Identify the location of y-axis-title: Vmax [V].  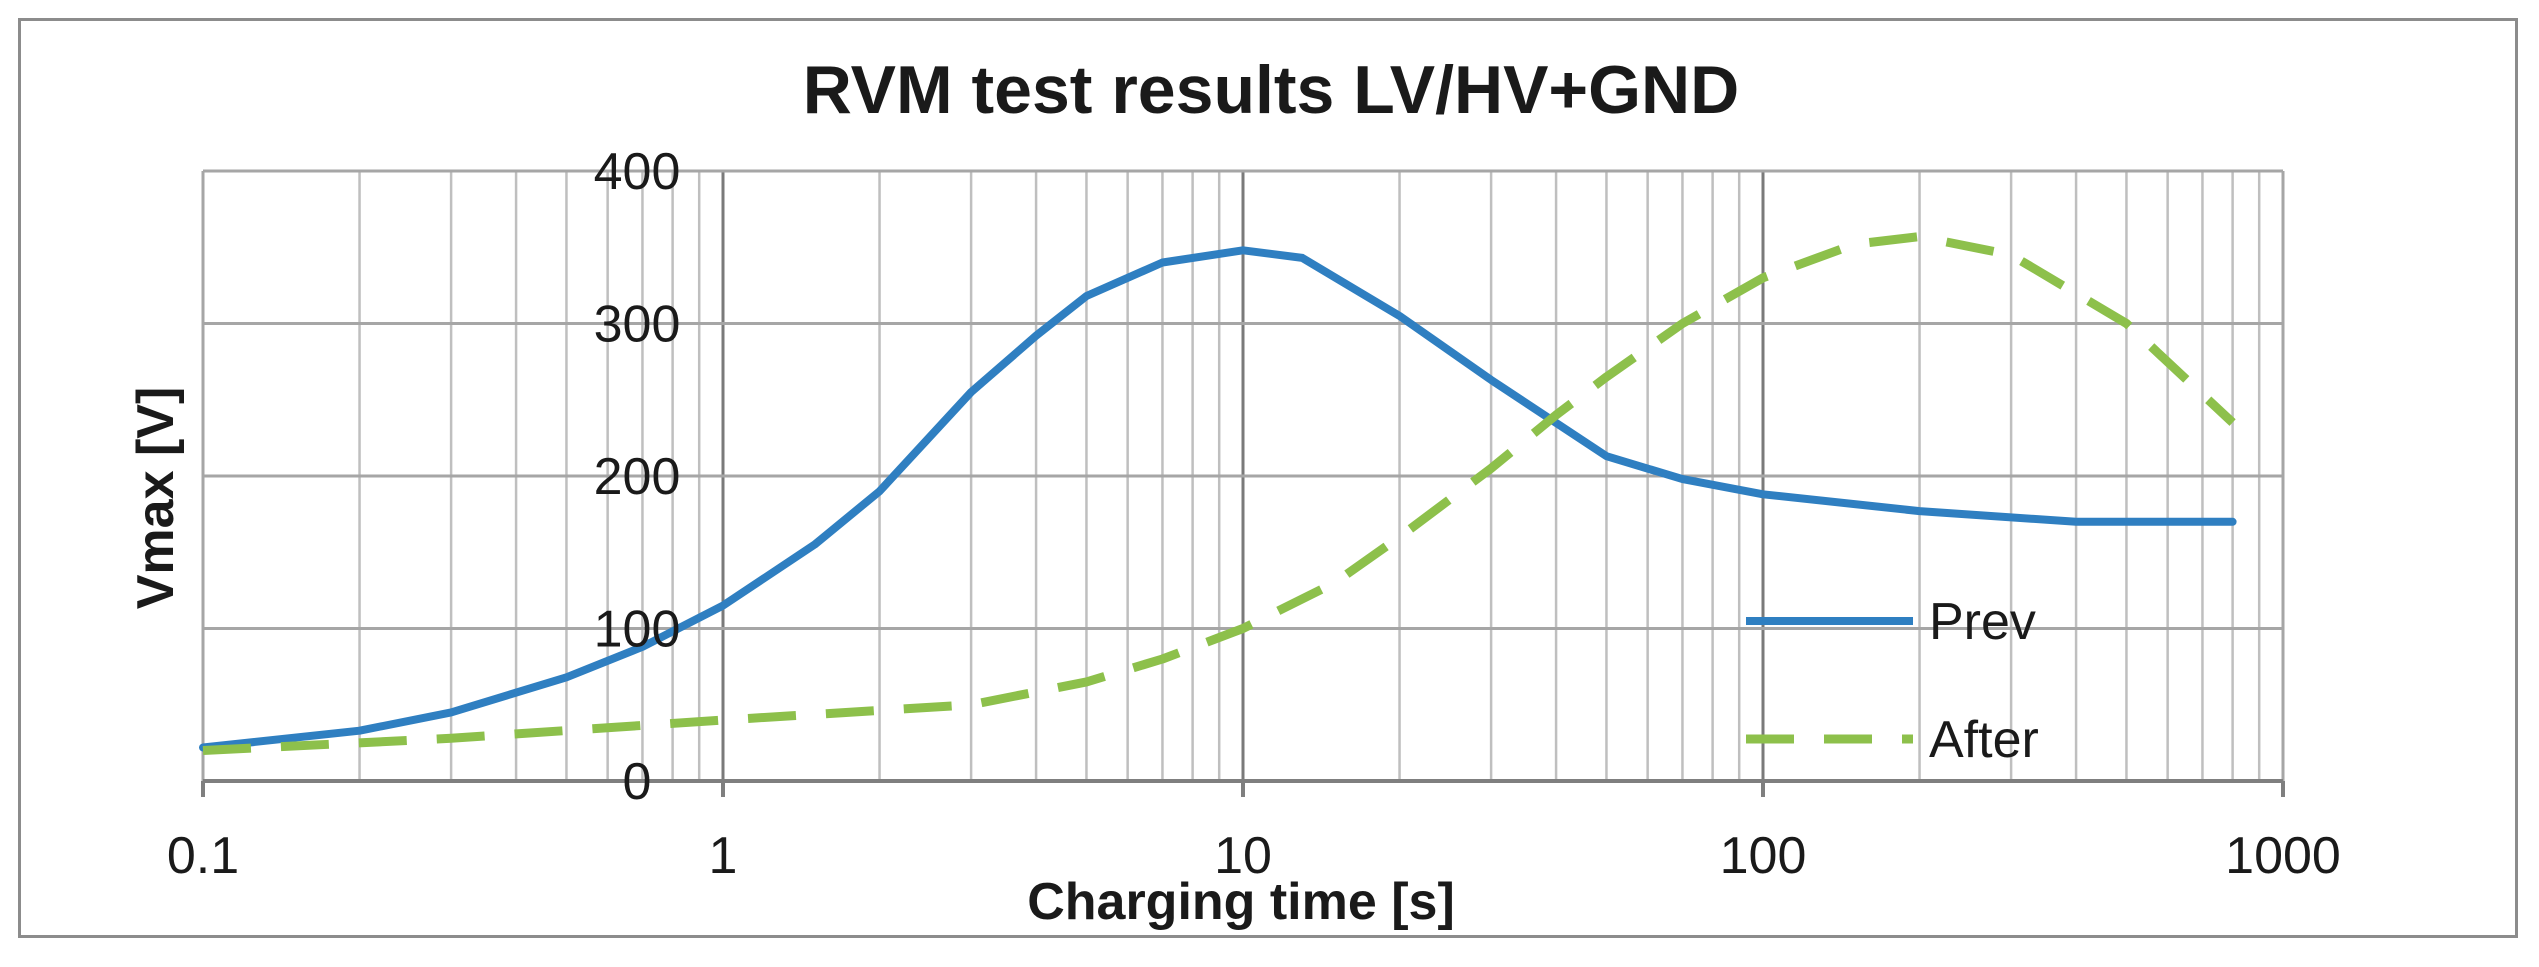
(156, 498).